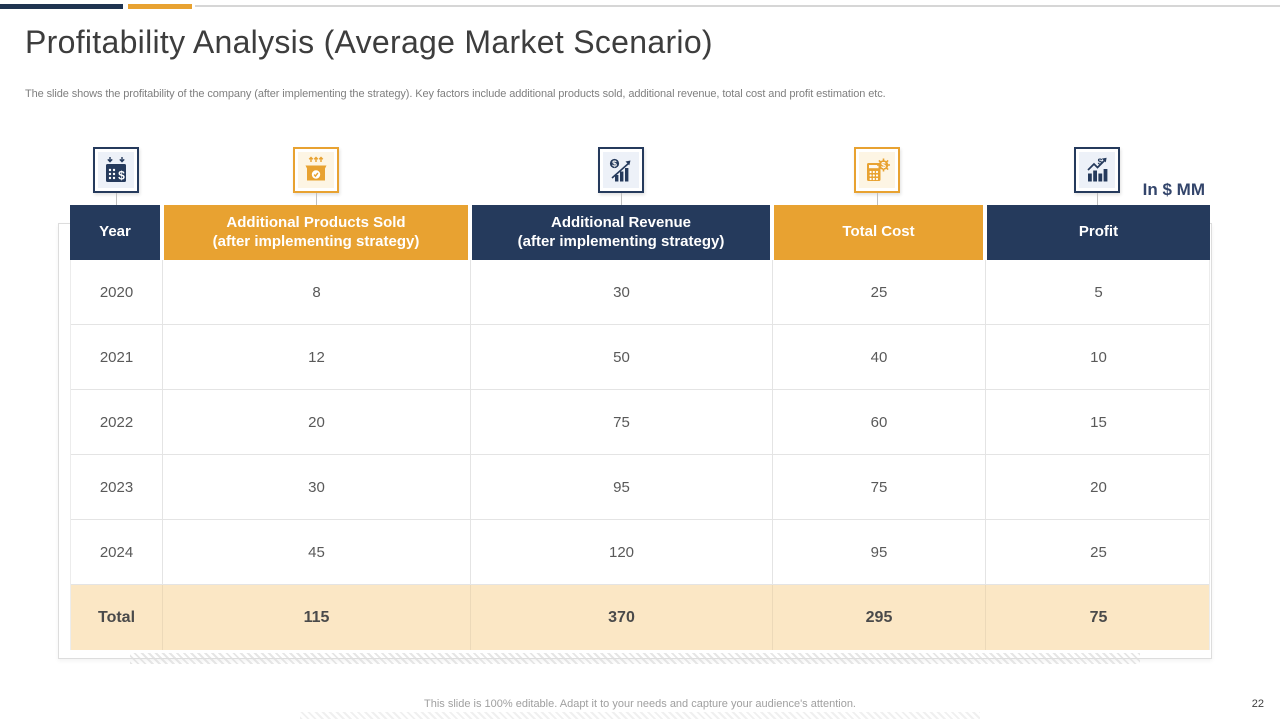 This screenshot has height=720, width=1280. Describe the element at coordinates (878, 232) in the screenshot. I see `header-total-cost: Total Cost` at that location.